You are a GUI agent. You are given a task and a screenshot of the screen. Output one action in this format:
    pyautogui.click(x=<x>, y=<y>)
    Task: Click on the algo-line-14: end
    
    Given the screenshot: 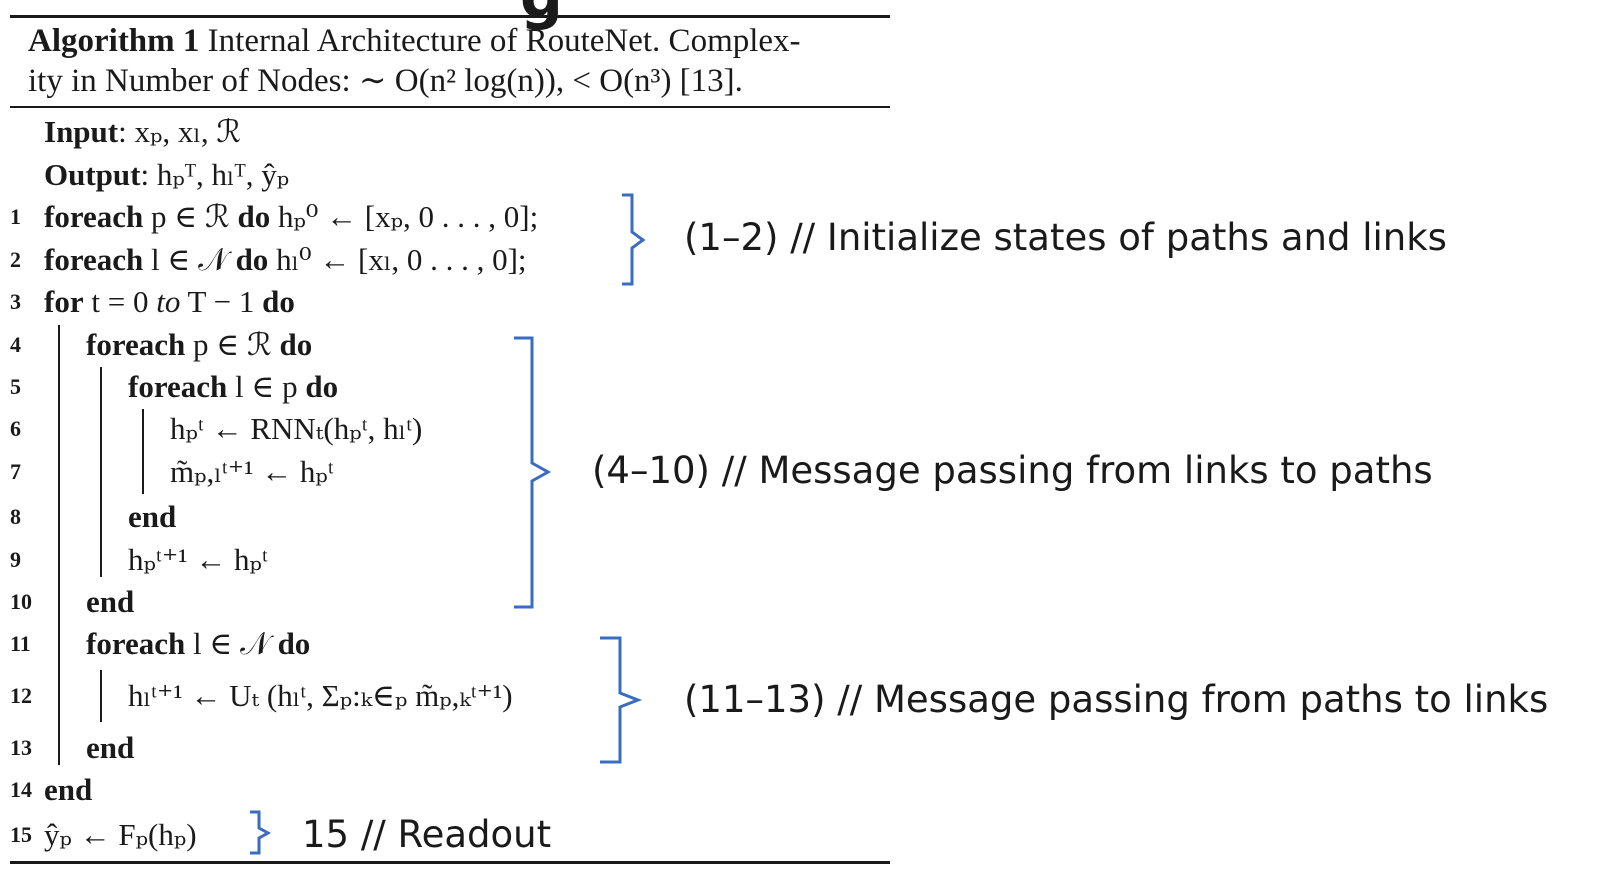 What is the action you would take?
    pyautogui.click(x=68, y=789)
    